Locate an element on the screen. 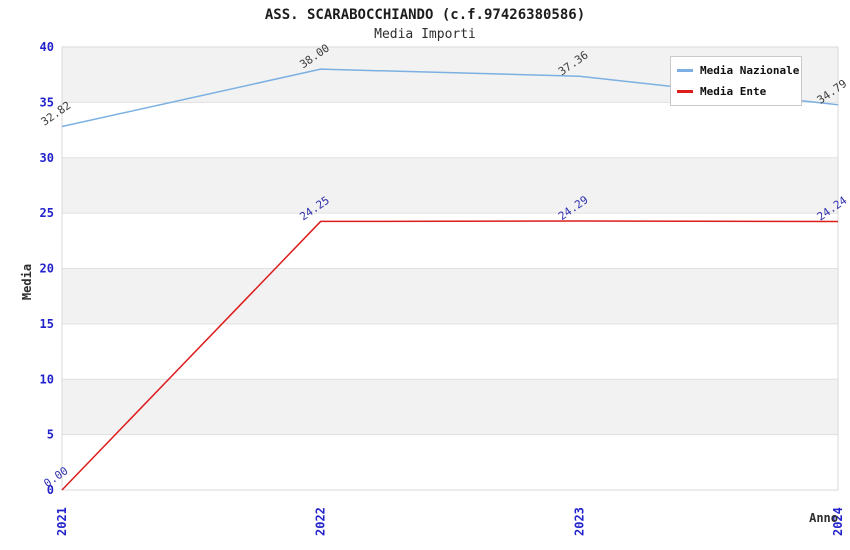 The height and width of the screenshot is (550, 850). x-tick-label: 2021 is located at coordinates (62, 521).